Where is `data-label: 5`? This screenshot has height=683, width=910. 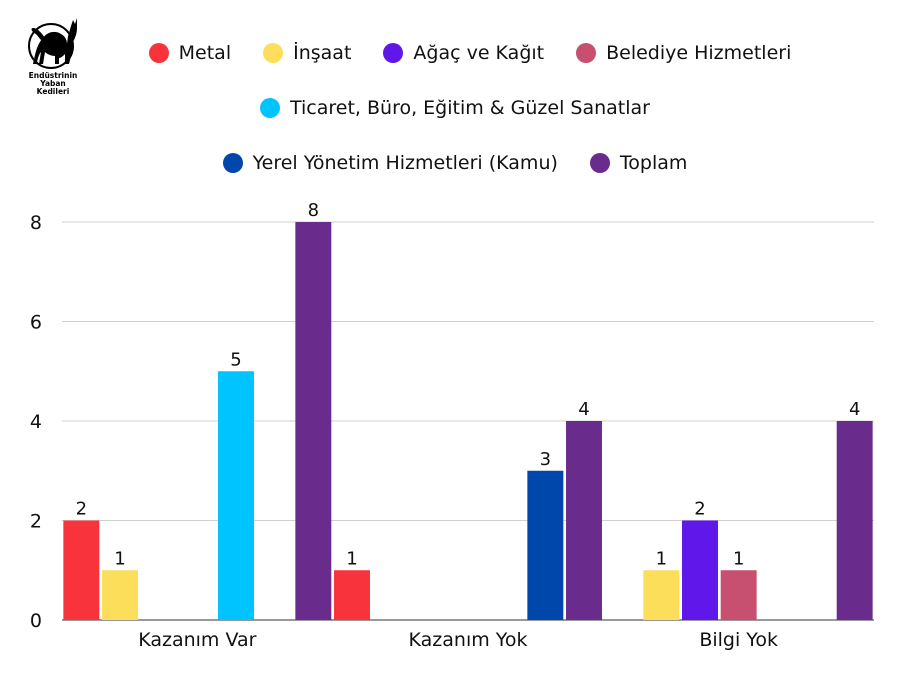 data-label: 5 is located at coordinates (235, 359).